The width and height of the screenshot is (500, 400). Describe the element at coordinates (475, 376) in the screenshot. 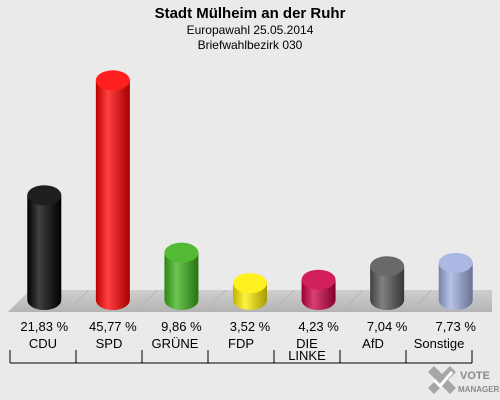

I see `logo-text-vote: VOTE` at that location.